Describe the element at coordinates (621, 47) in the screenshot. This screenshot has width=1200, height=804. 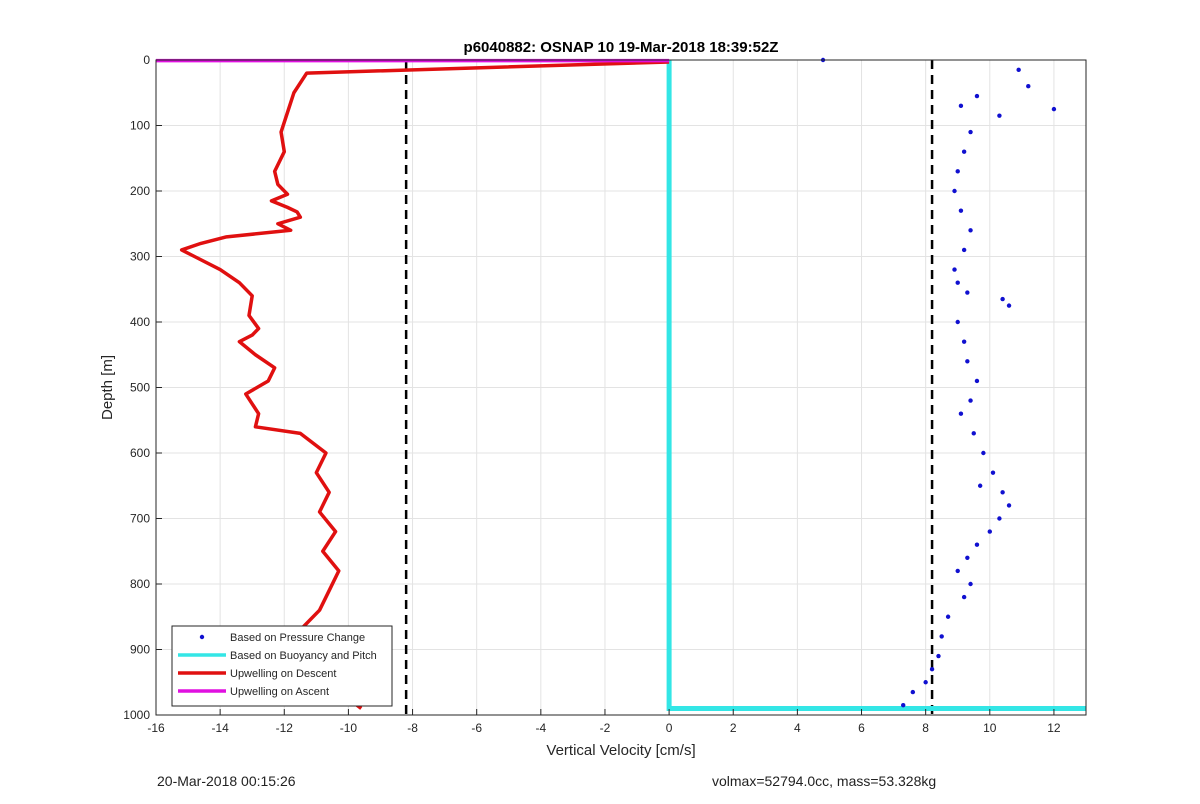
I see `chart-title: p6040882: OSNAP 10 19-Mar-2018 18:39:52Z` at that location.